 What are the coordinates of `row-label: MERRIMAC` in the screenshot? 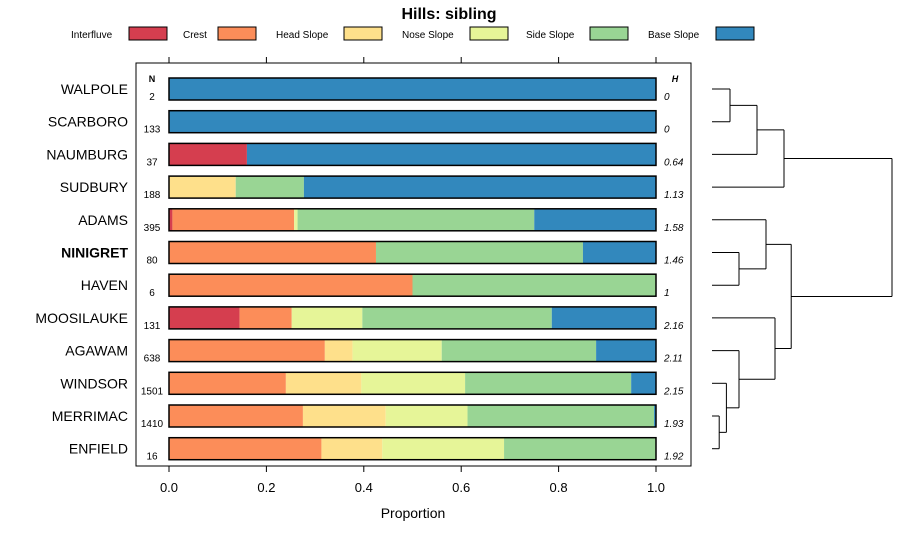 It's located at (90, 416).